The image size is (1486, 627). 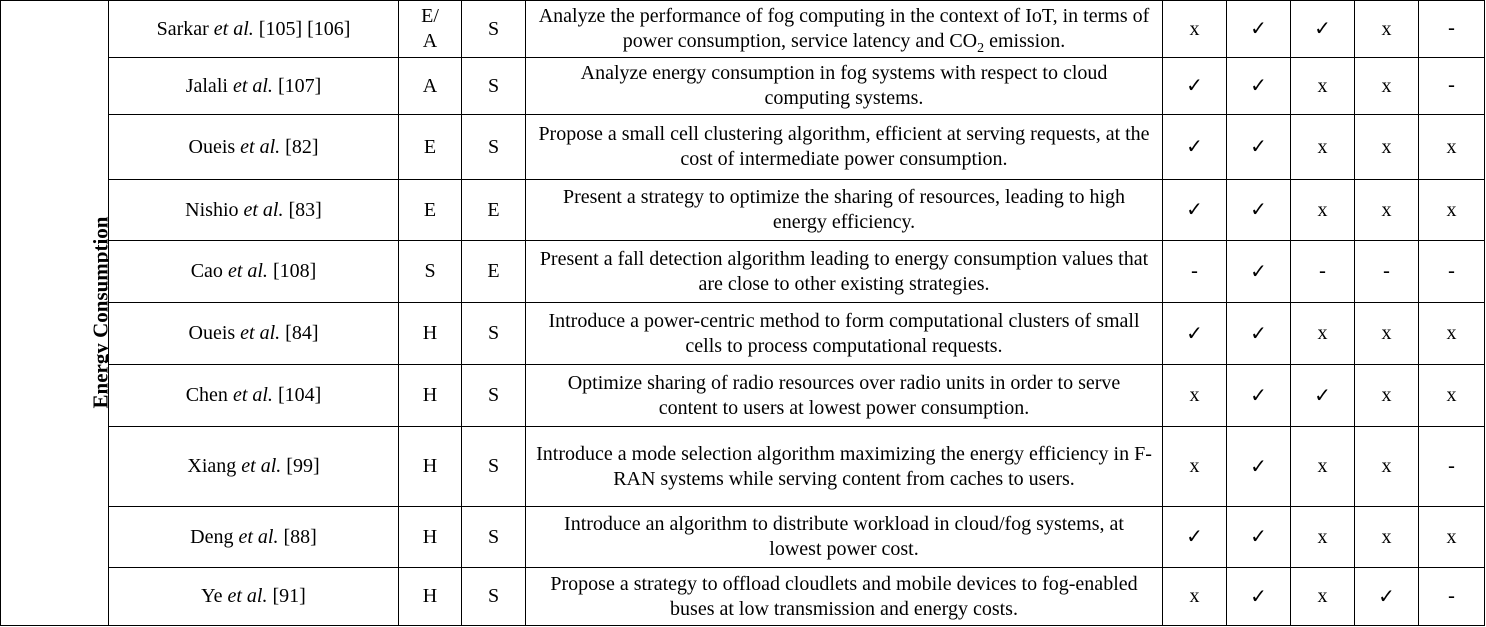 What do you see at coordinates (299, 395) in the screenshot?
I see `citation-number: [104]` at bounding box center [299, 395].